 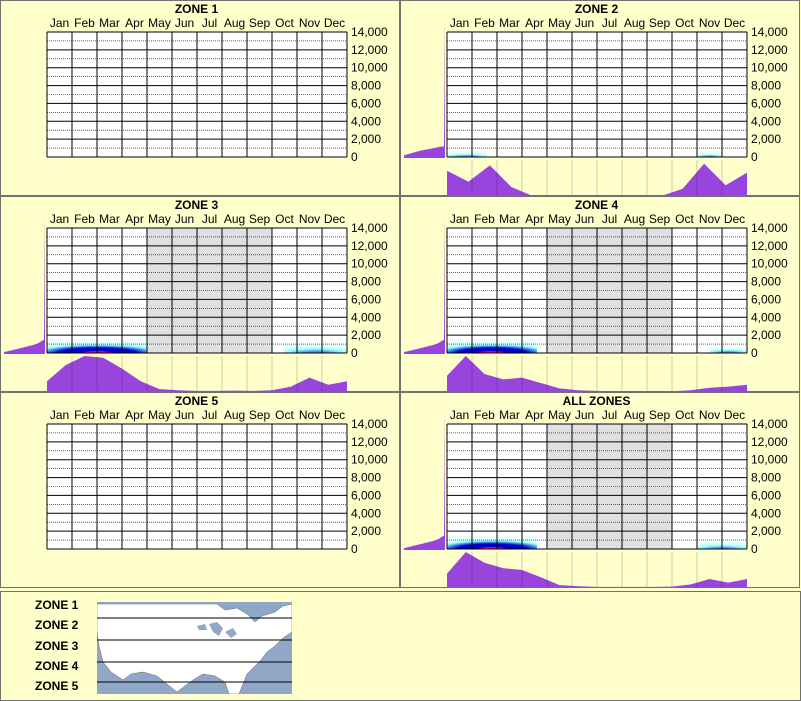 I want to click on legend-zone-1-label: ZONE 1, so click(x=57, y=605).